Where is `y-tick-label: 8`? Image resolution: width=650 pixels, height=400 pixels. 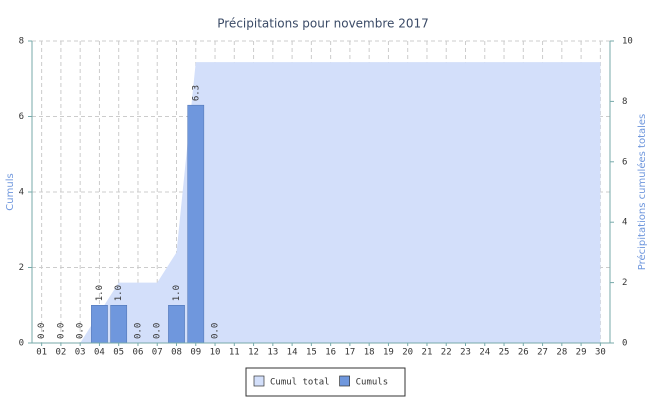 y-tick-label: 8 is located at coordinates (21, 42).